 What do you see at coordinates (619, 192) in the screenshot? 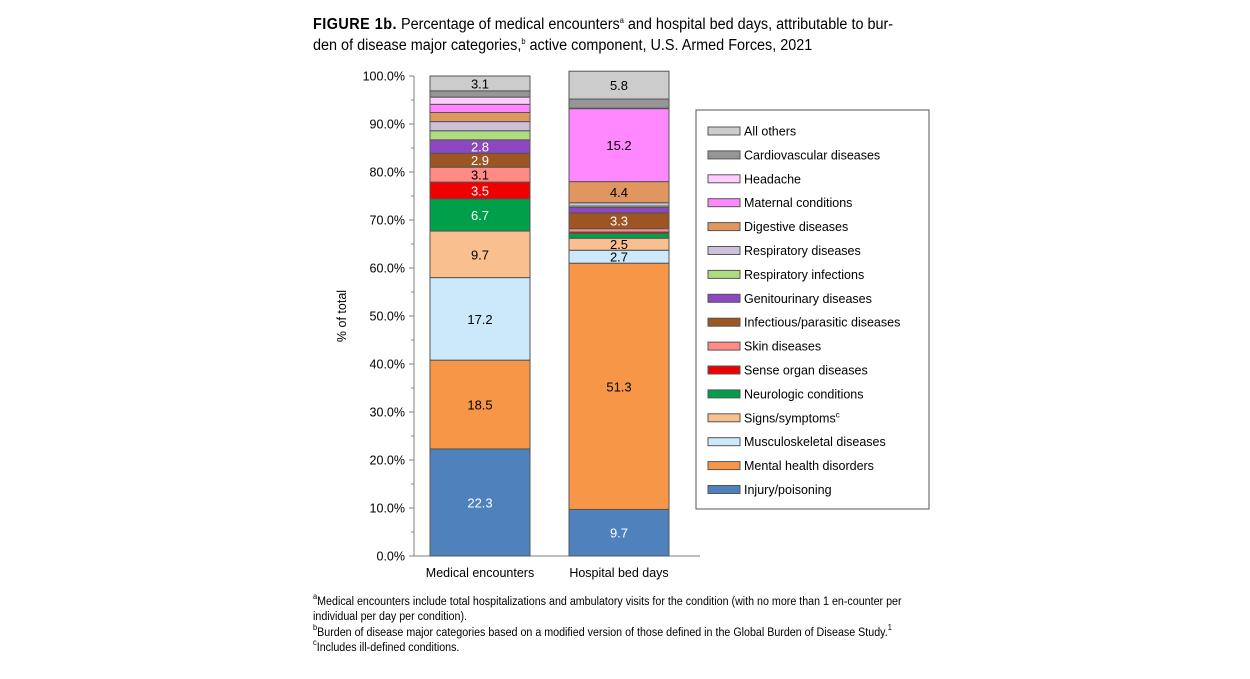
I see `data-label: 4.4` at bounding box center [619, 192].